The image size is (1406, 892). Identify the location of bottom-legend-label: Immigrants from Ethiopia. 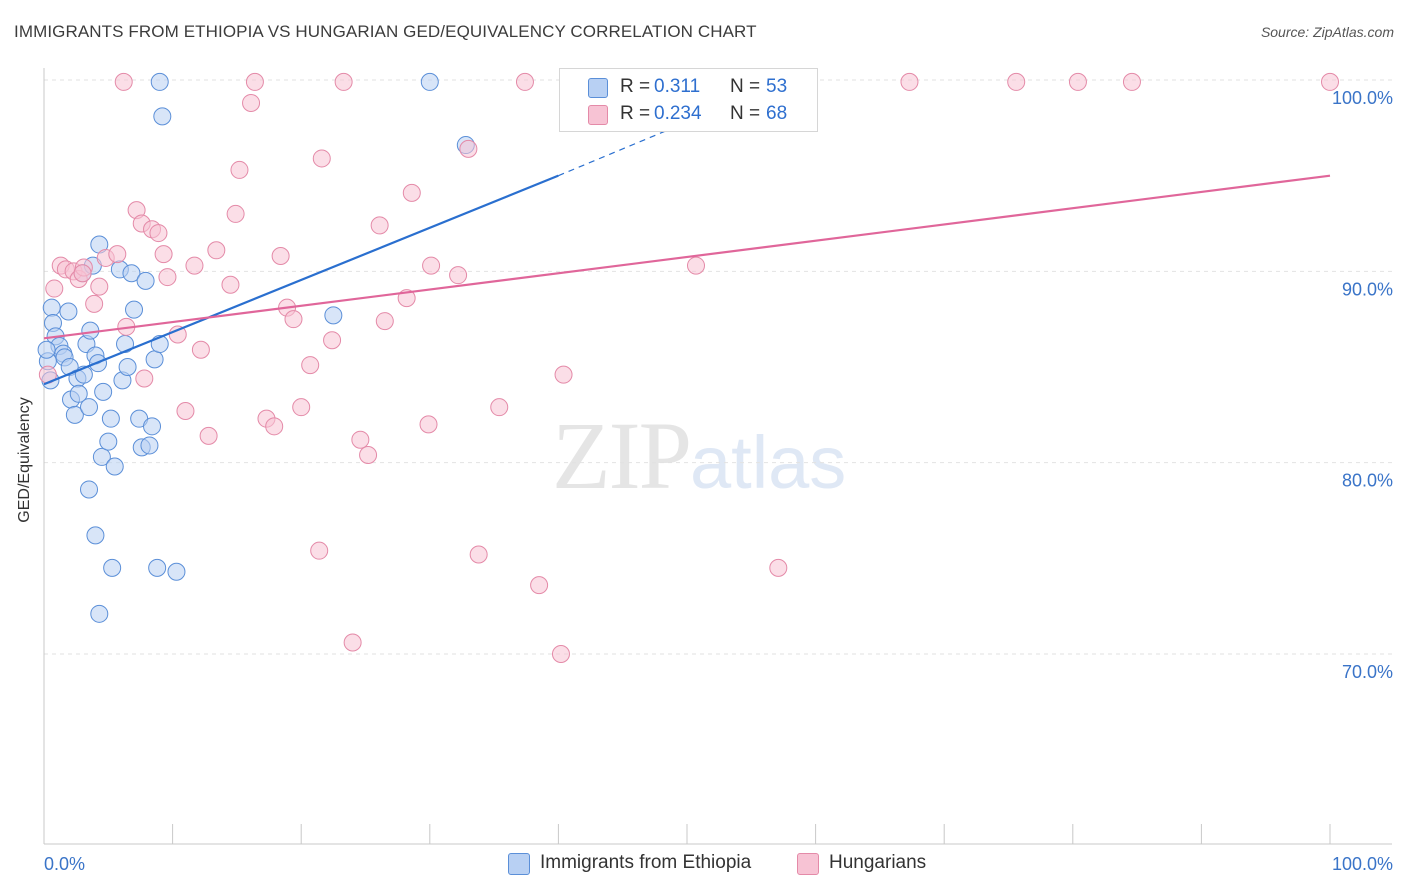
(646, 862).